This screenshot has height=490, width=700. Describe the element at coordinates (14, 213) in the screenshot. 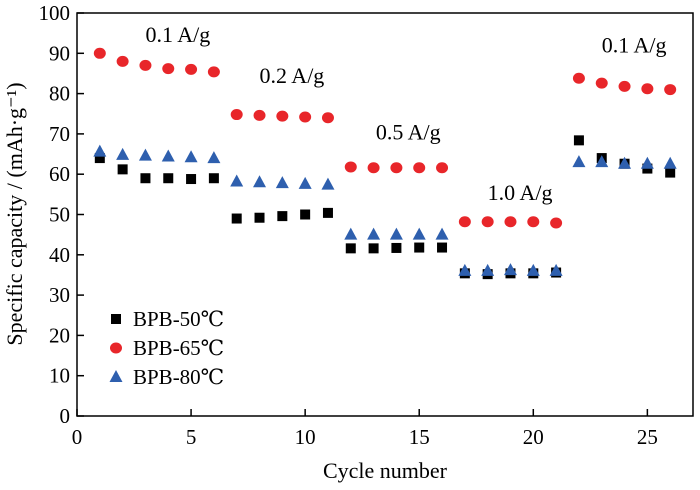

I see `y-axis-label: Specific capacity / (mAh·g⁻¹)` at that location.